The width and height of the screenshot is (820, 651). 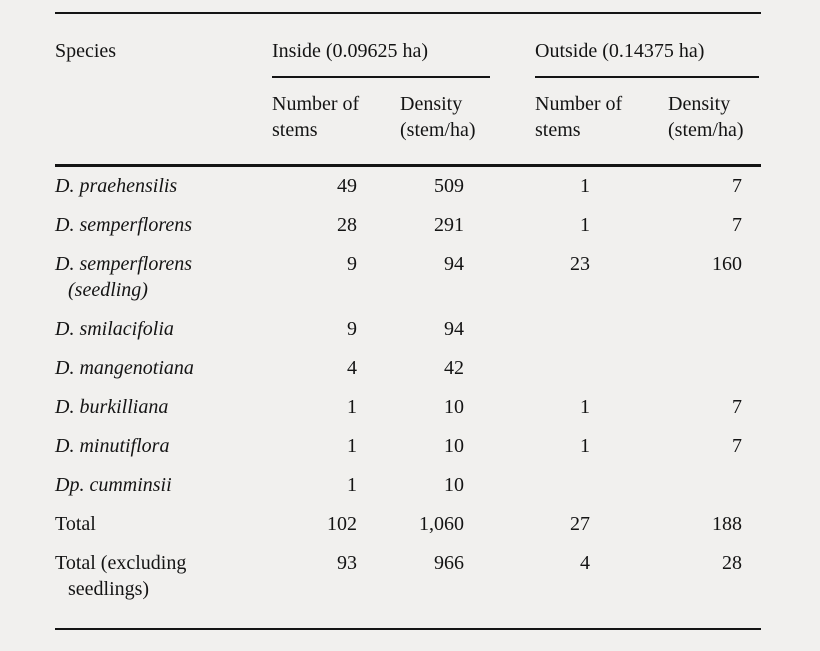 I want to click on species-name: D. burkilliana, so click(x=112, y=406).